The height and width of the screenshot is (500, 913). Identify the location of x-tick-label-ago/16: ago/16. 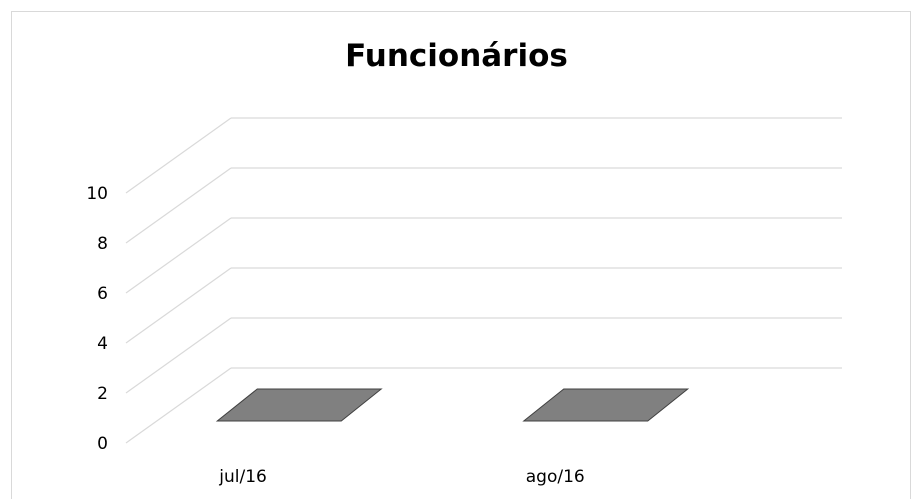
(555, 477).